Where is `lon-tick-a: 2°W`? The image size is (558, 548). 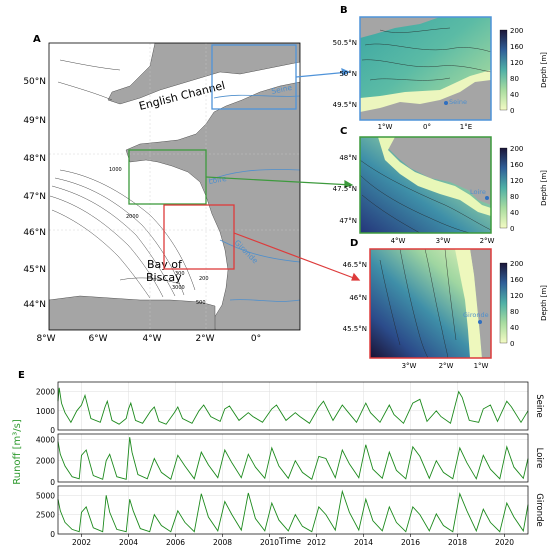 lon-tick-a: 2°W is located at coordinates (204, 339).